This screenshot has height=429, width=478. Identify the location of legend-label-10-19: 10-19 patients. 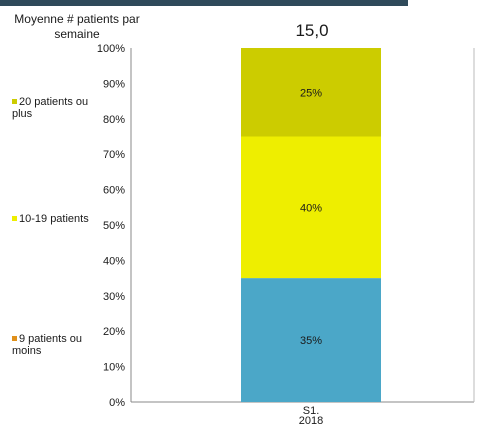
(54, 219).